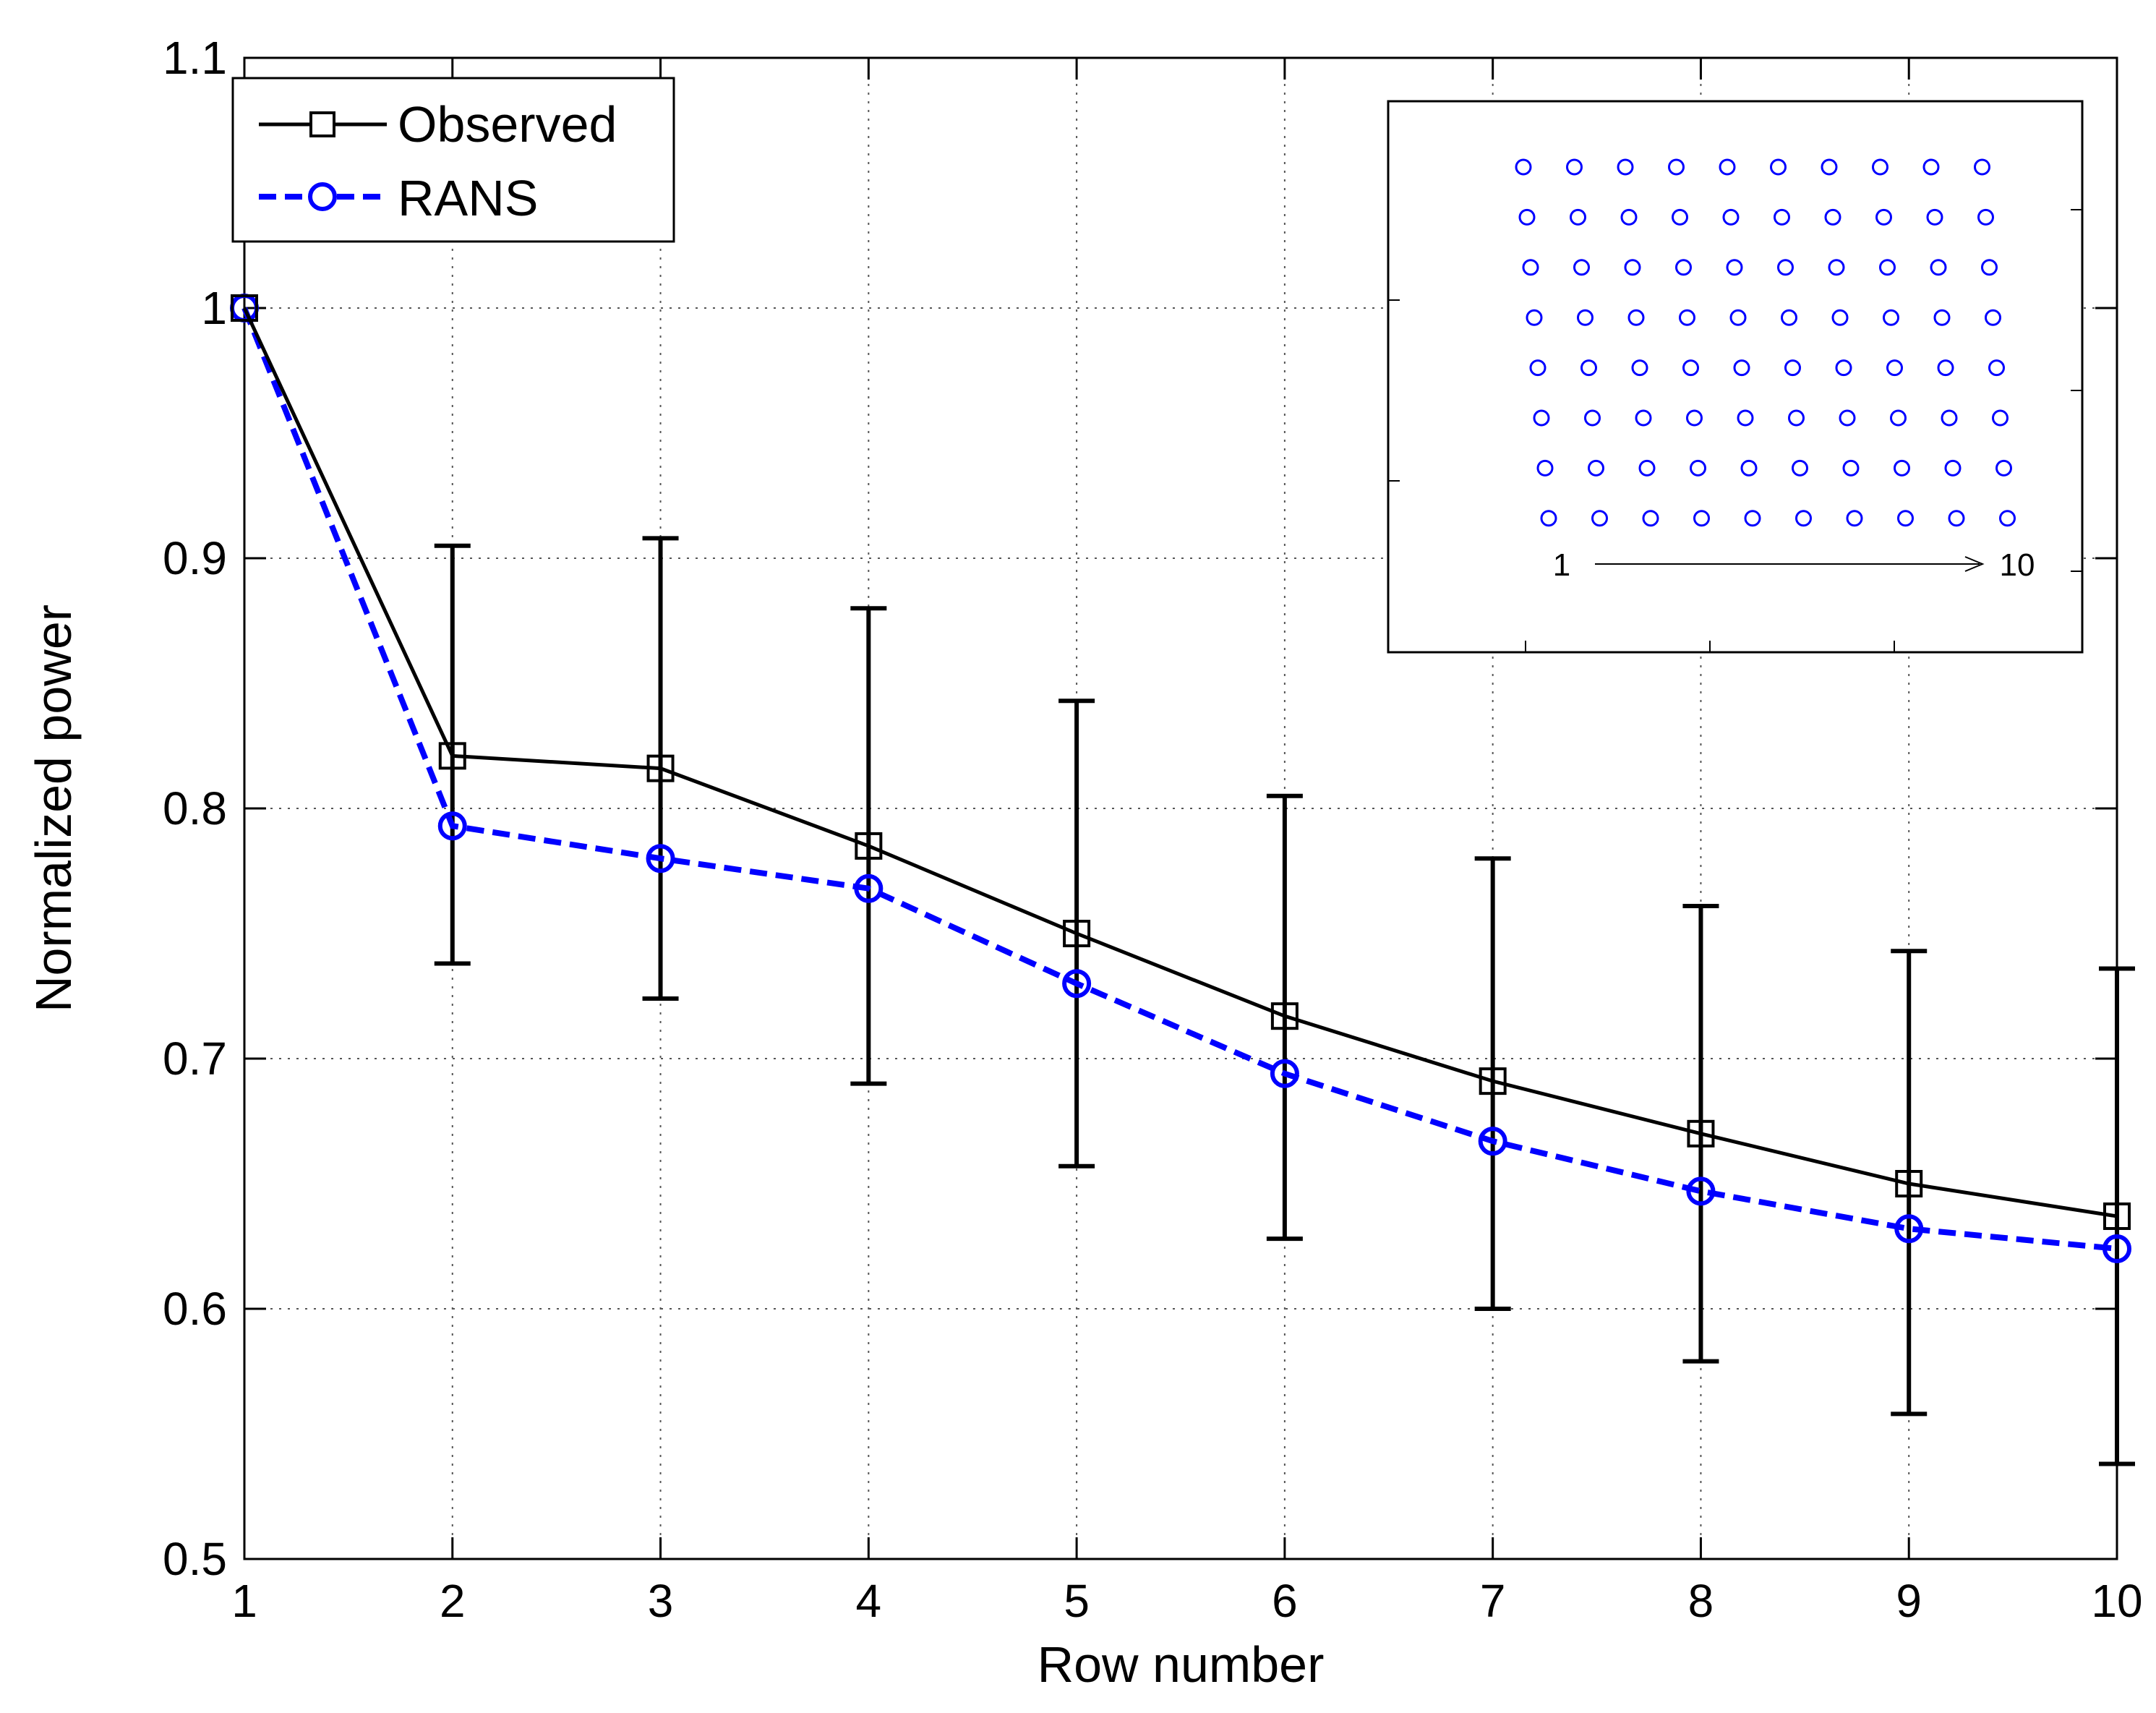 Image resolution: width=2156 pixels, height=1713 pixels. What do you see at coordinates (1562, 565) in the screenshot?
I see `inset-label-start: 1` at bounding box center [1562, 565].